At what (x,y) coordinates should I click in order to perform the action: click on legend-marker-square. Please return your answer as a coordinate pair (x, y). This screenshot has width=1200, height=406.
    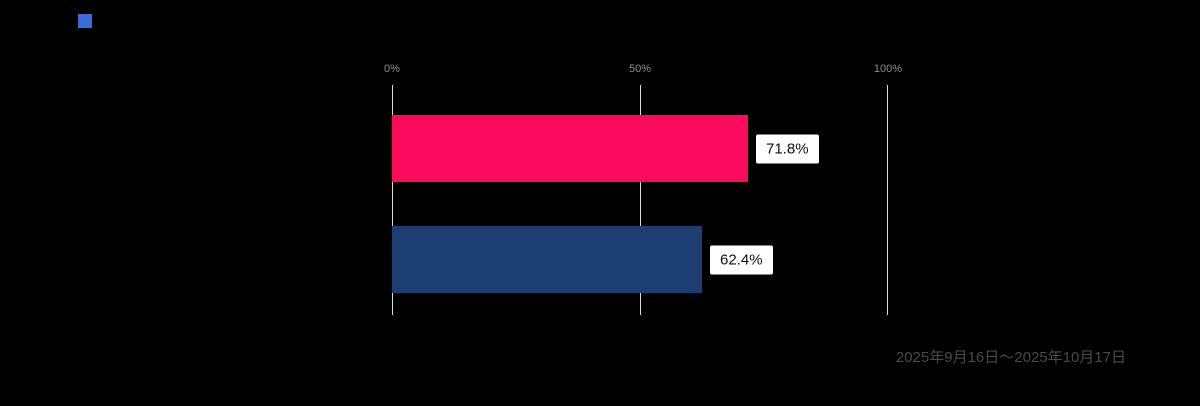
    Looking at the image, I should click on (85, 21).